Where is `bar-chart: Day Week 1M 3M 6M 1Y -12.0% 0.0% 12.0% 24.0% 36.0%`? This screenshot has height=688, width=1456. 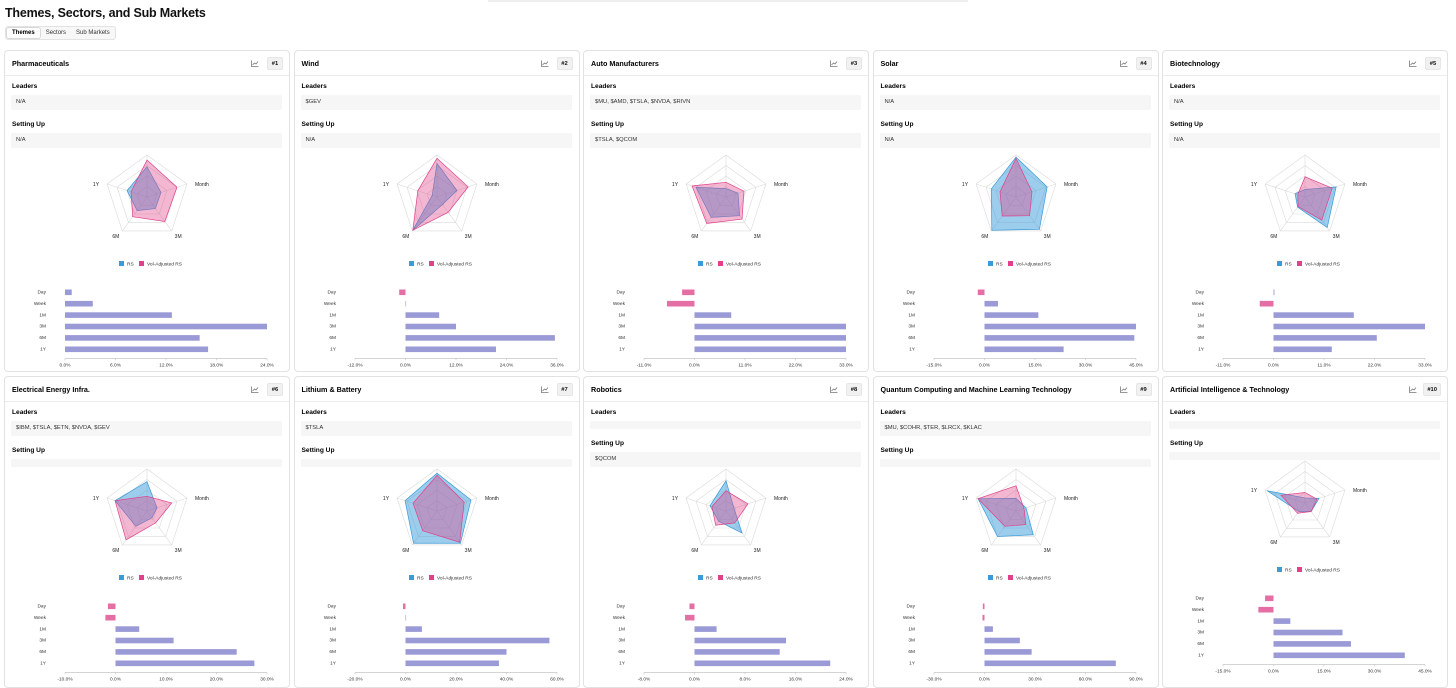 bar-chart: Day Week 1M 3M 6M 1Y -12.0% 0.0% 12.0% 24.0% 36.0% is located at coordinates (443, 328).